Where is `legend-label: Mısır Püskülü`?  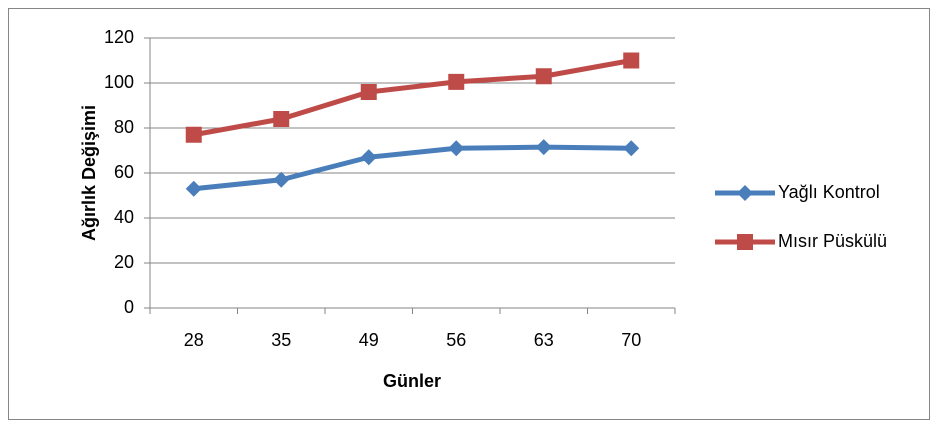 legend-label: Mısır Püskülü is located at coordinates (832, 241).